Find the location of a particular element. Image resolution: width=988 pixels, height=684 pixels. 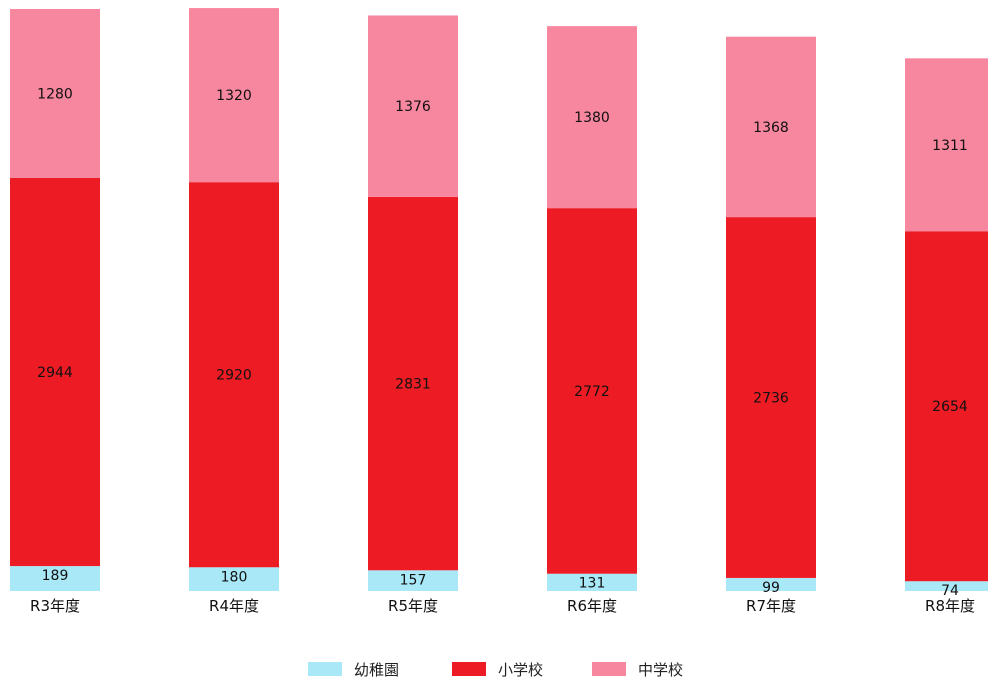

data-label-juniorhigh-1: 1320 is located at coordinates (234, 96).